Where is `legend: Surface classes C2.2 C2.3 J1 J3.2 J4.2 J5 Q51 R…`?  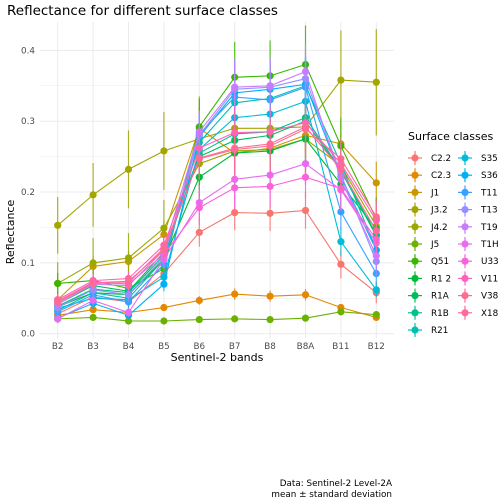 legend: Surface classes C2.2 C2.3 J1 J3.2 J4.2 J5 Q51 R… is located at coordinates (453, 233).